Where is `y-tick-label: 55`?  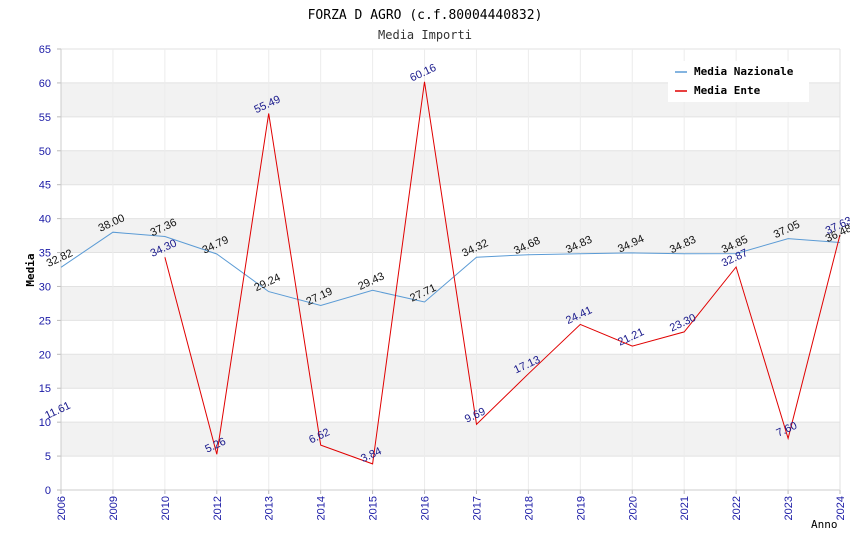
y-tick-label: 55 is located at coordinates (45, 118).